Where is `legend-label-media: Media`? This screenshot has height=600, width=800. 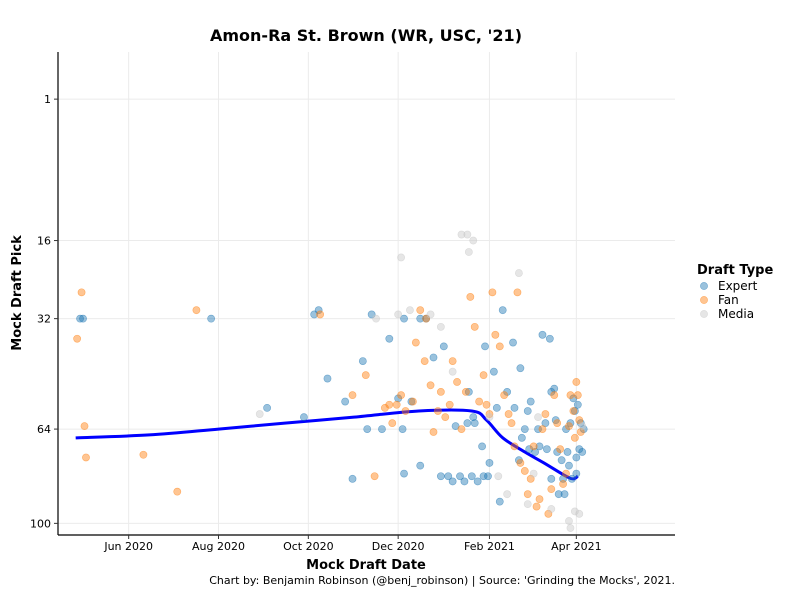
legend-label-media: Media is located at coordinates (736, 314).